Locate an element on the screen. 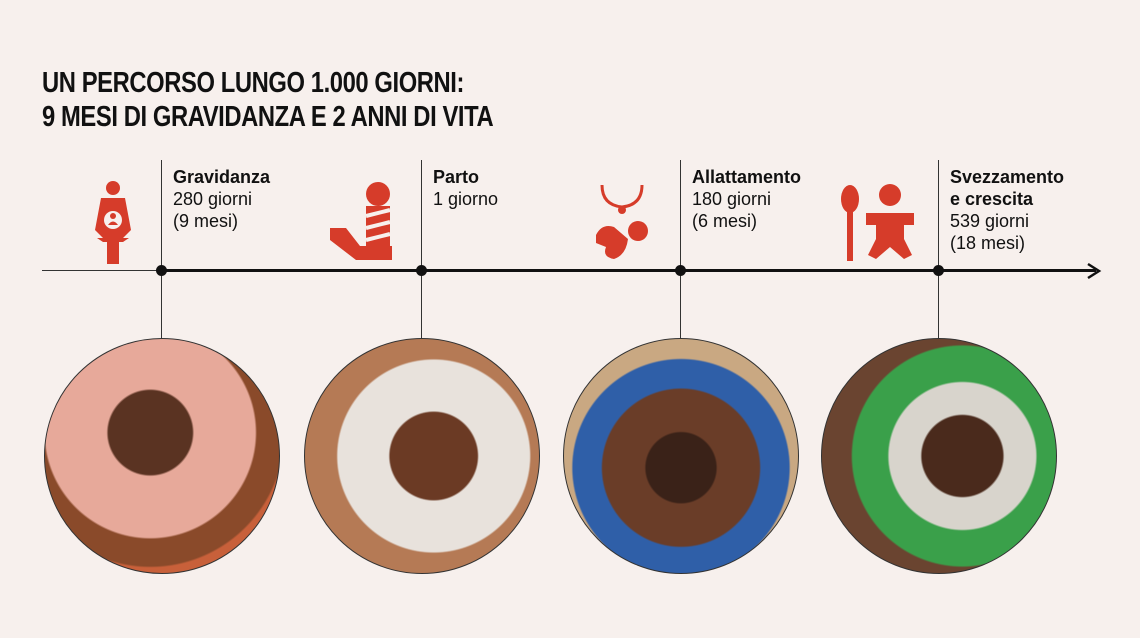 The width and height of the screenshot is (1140, 638). timeline-axis is located at coordinates (629, 270).